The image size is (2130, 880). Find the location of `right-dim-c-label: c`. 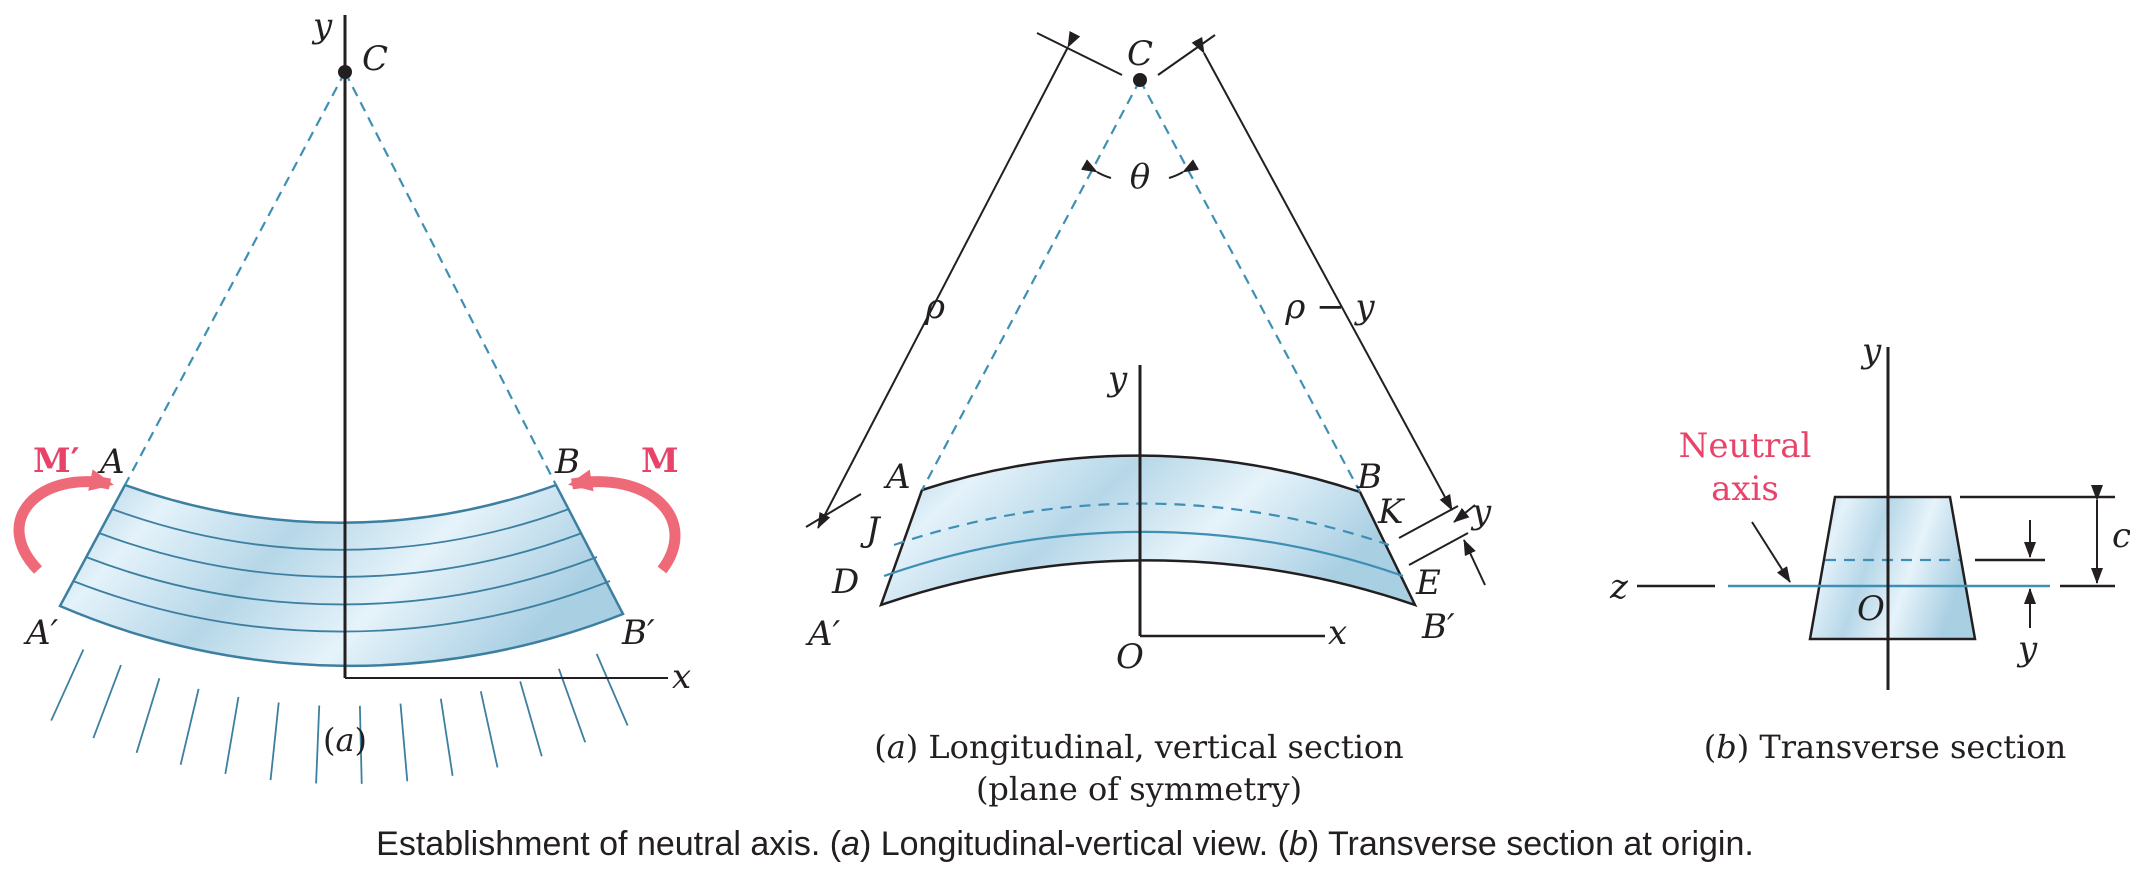

right-dim-c-label: c is located at coordinates (2121, 536).